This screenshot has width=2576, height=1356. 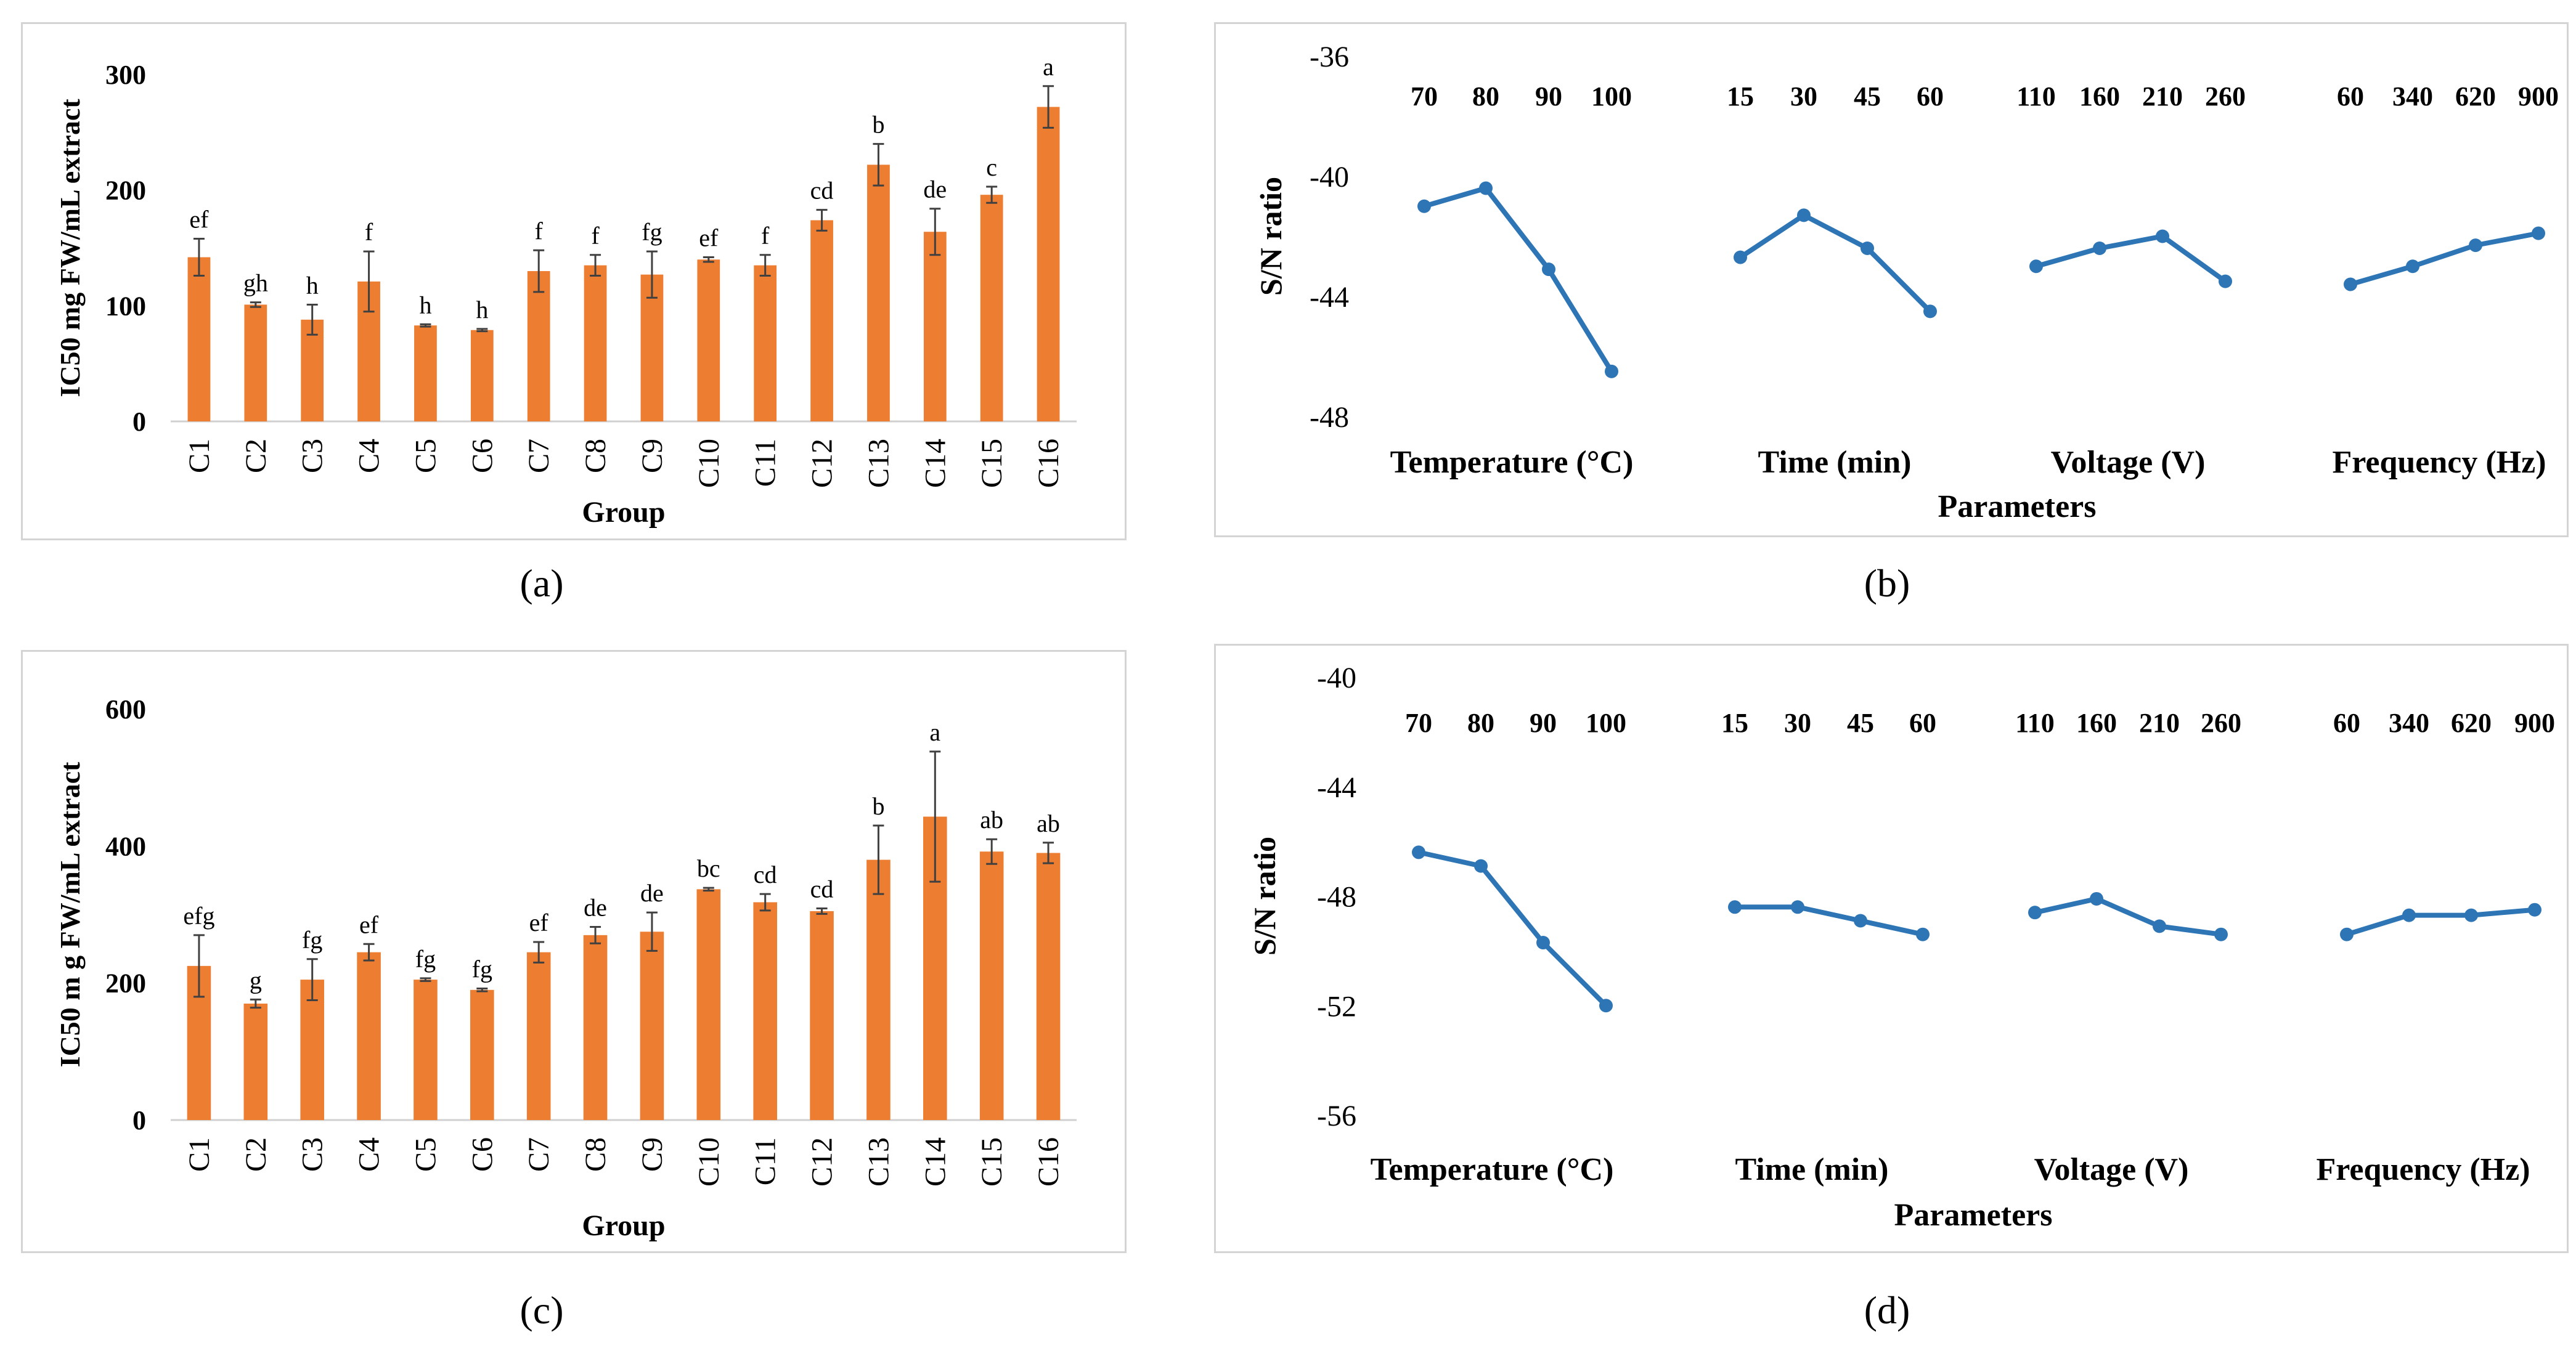 I want to click on level-label: 45, so click(x=1868, y=97).